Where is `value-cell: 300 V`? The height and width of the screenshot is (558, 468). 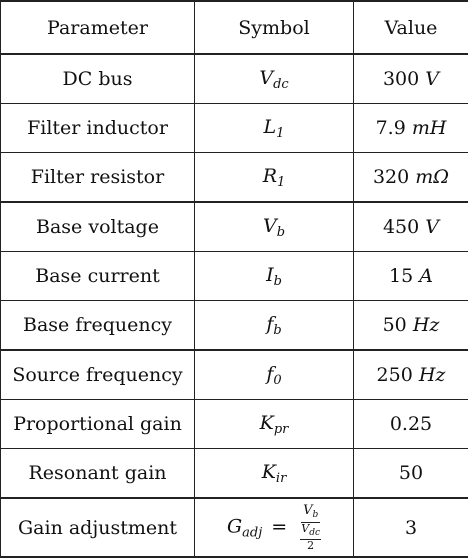
value-cell: 300 V is located at coordinates (410, 78).